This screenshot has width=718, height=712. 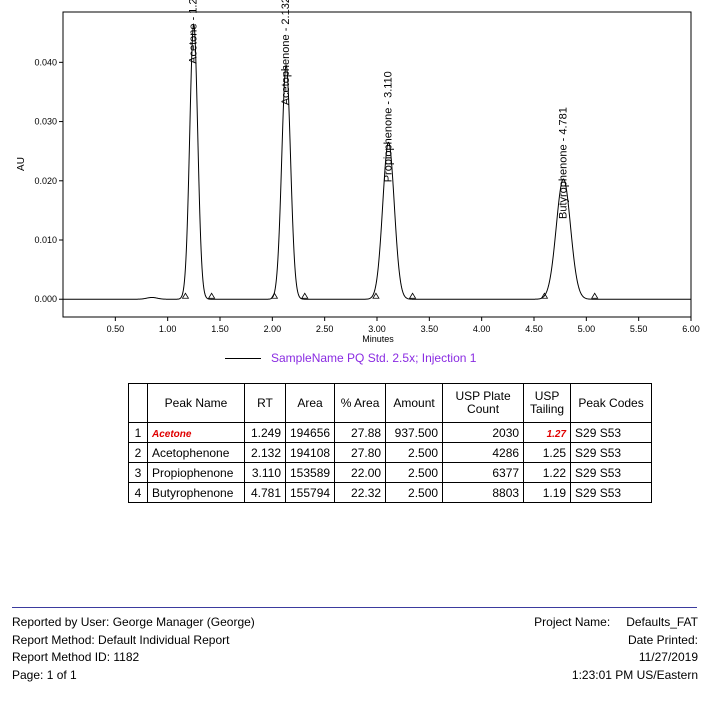 I want to click on tailing-cell: 1.27, so click(x=547, y=432).